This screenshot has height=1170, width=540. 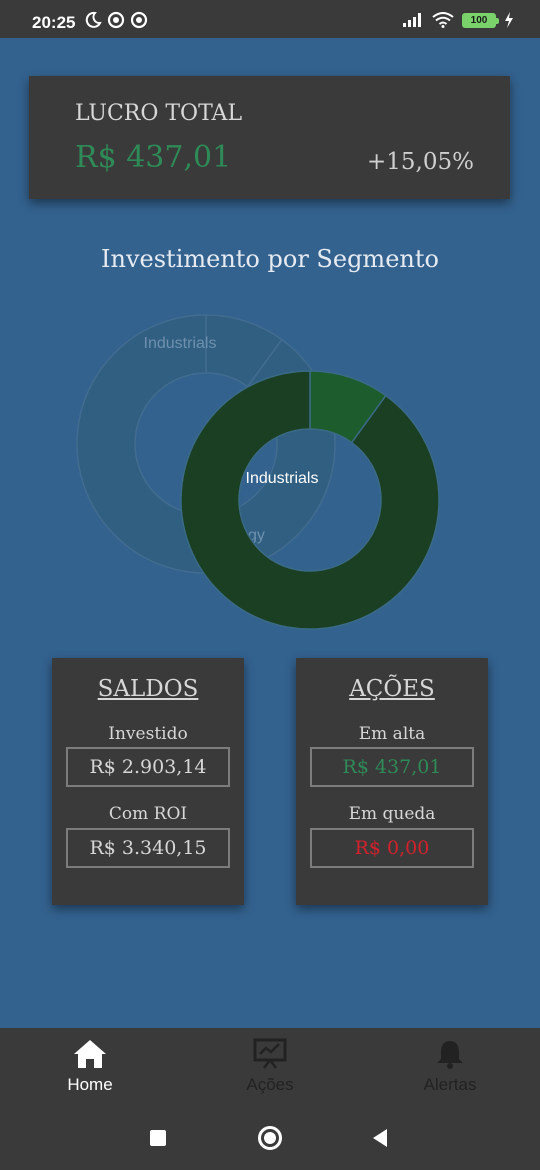 What do you see at coordinates (90, 1054) in the screenshot?
I see `home-icon` at bounding box center [90, 1054].